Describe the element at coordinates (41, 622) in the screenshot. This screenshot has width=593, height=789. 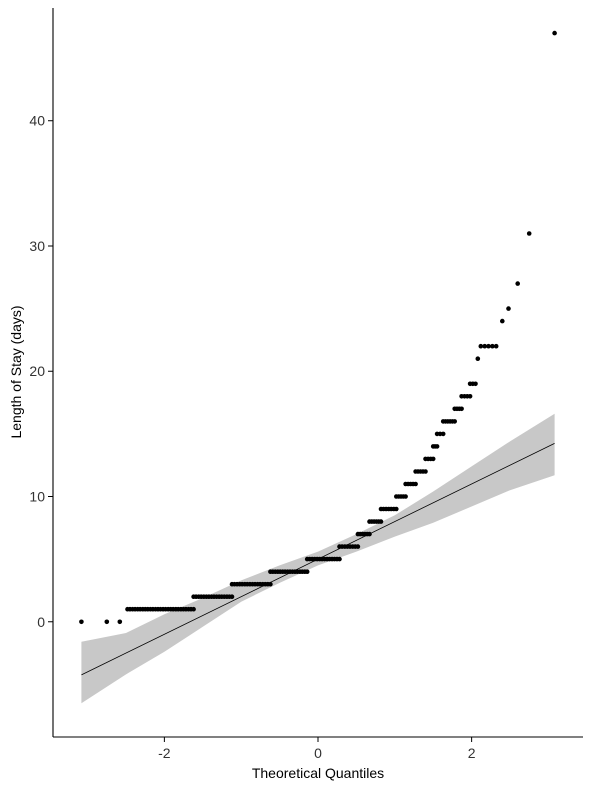
I see `y-tick-label: 0` at that location.